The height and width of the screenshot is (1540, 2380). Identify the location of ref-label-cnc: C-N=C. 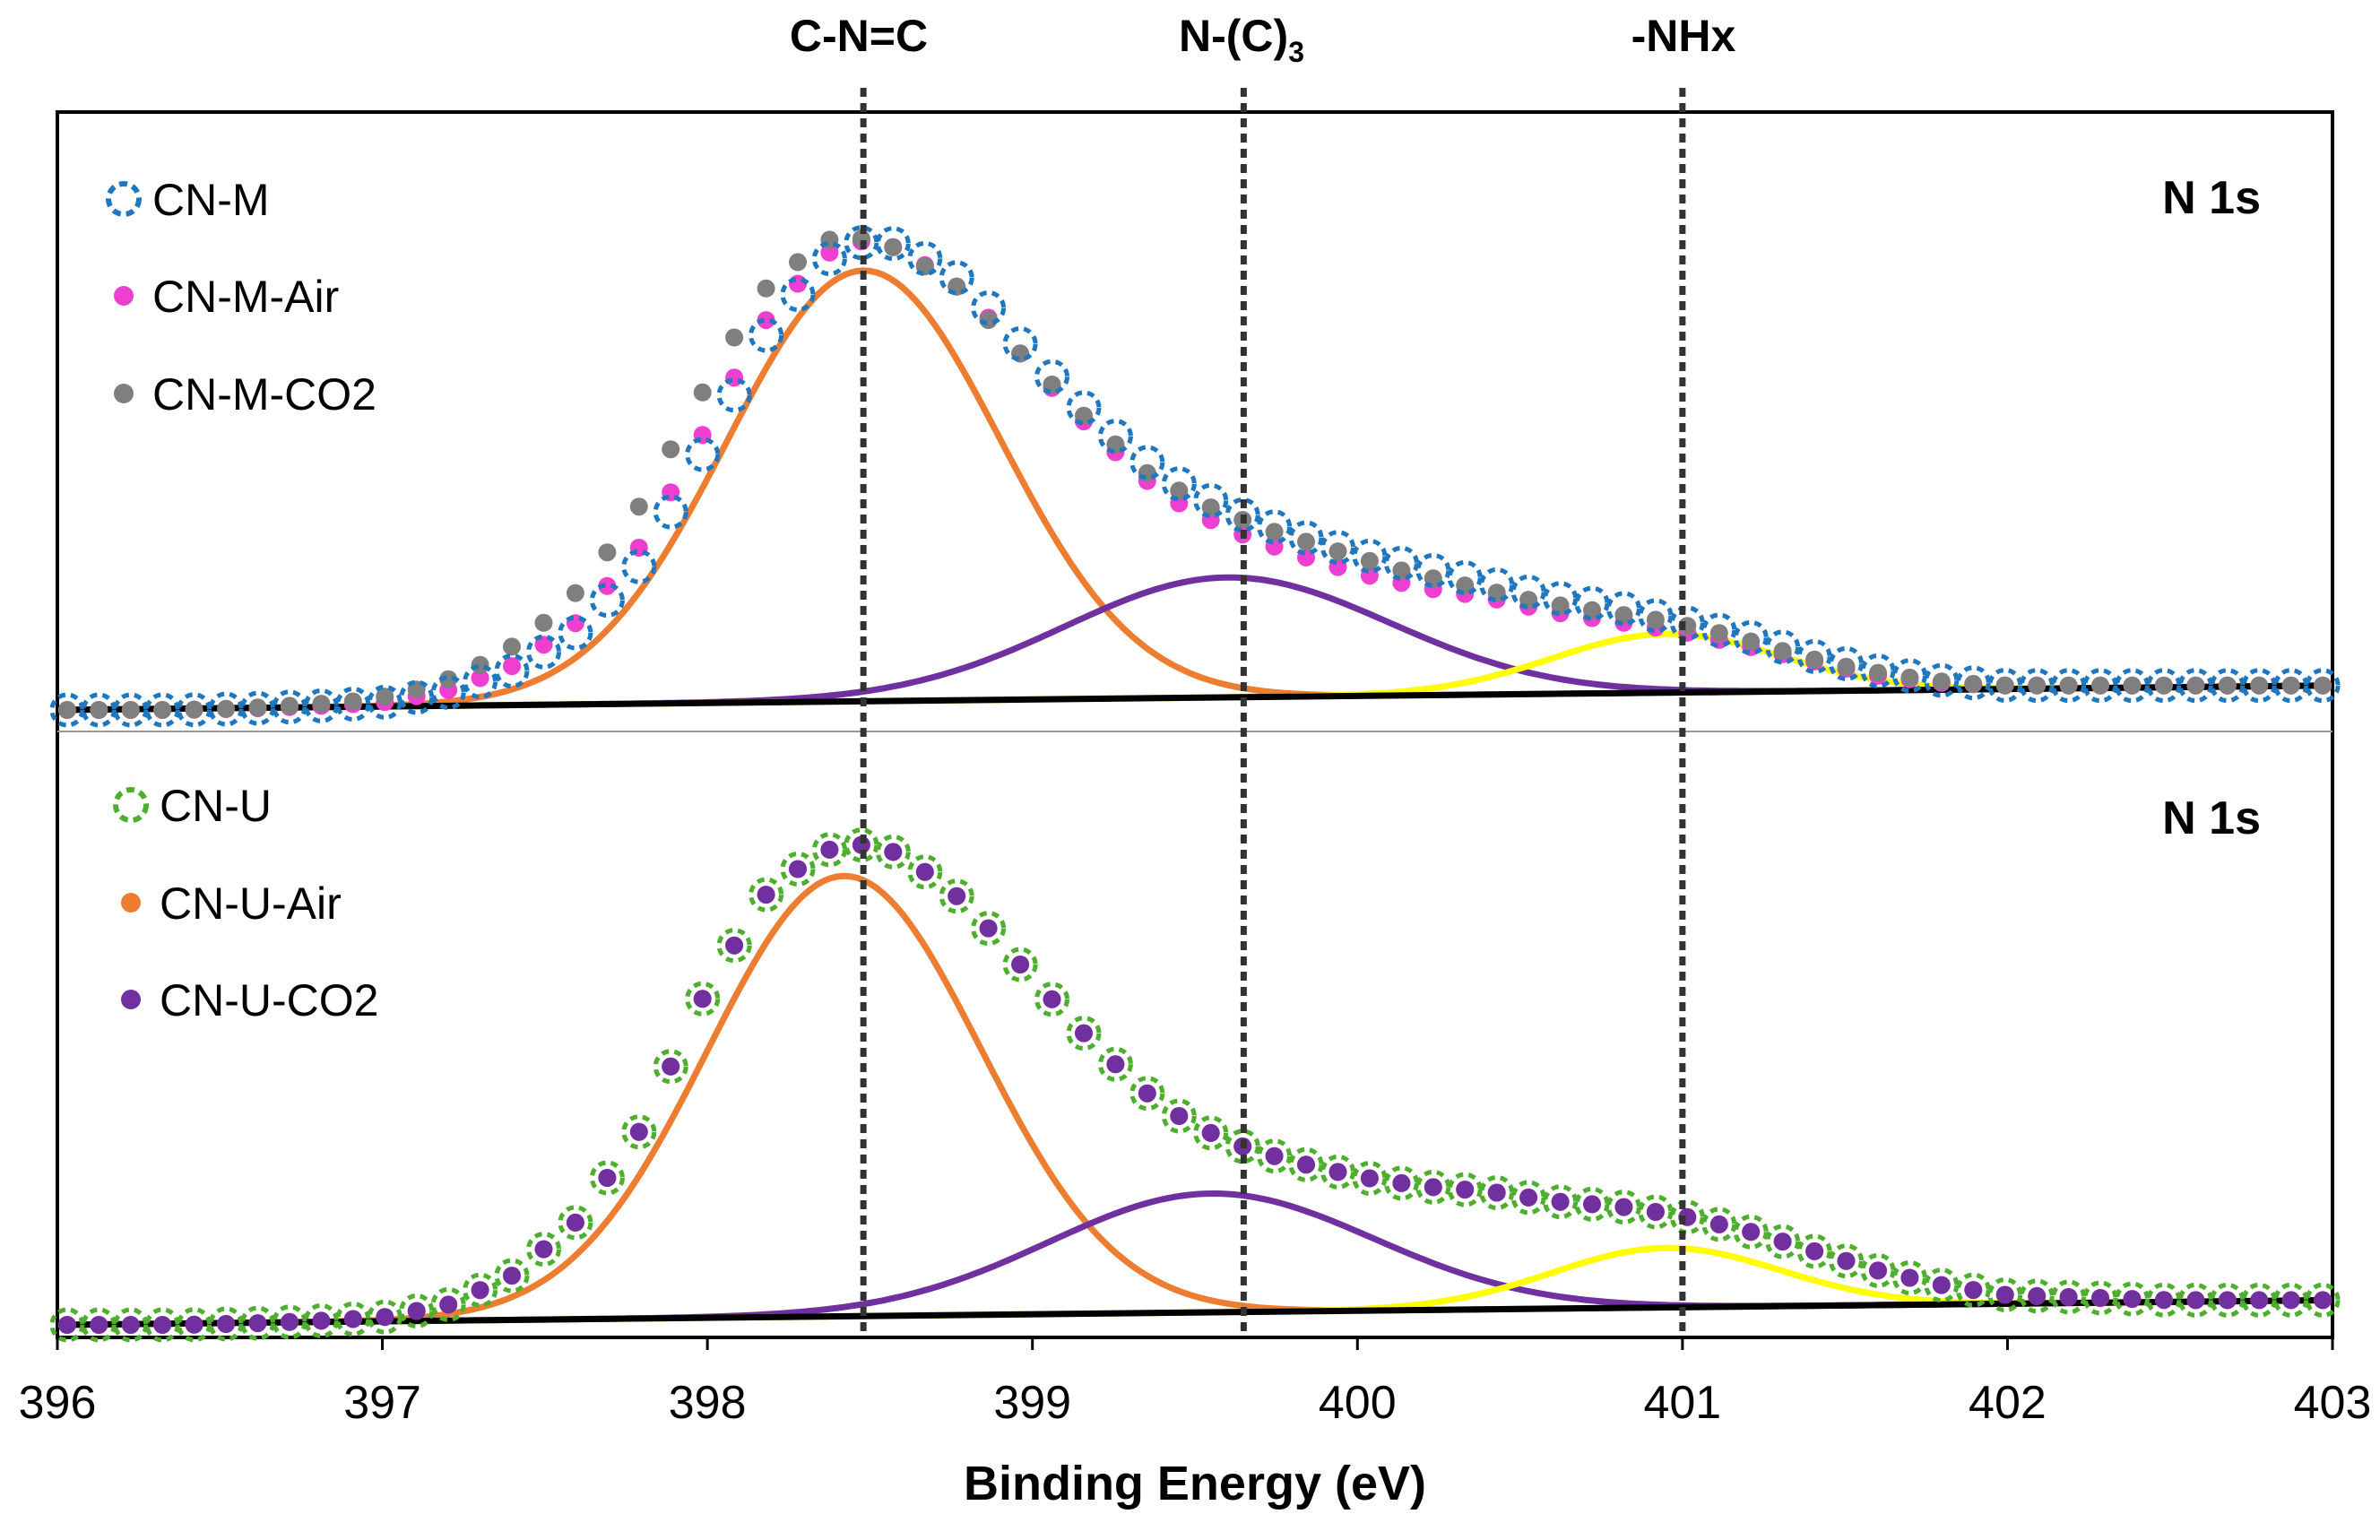
(859, 36).